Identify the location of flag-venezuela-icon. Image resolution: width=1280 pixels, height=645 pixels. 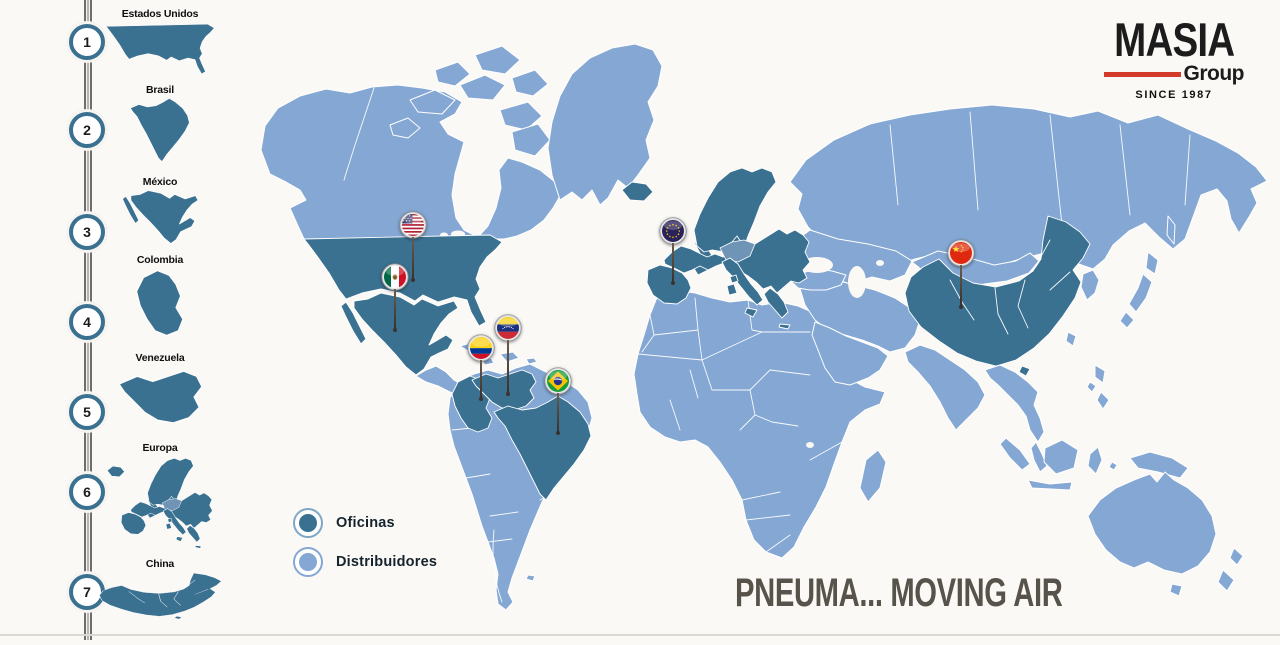
(508, 328).